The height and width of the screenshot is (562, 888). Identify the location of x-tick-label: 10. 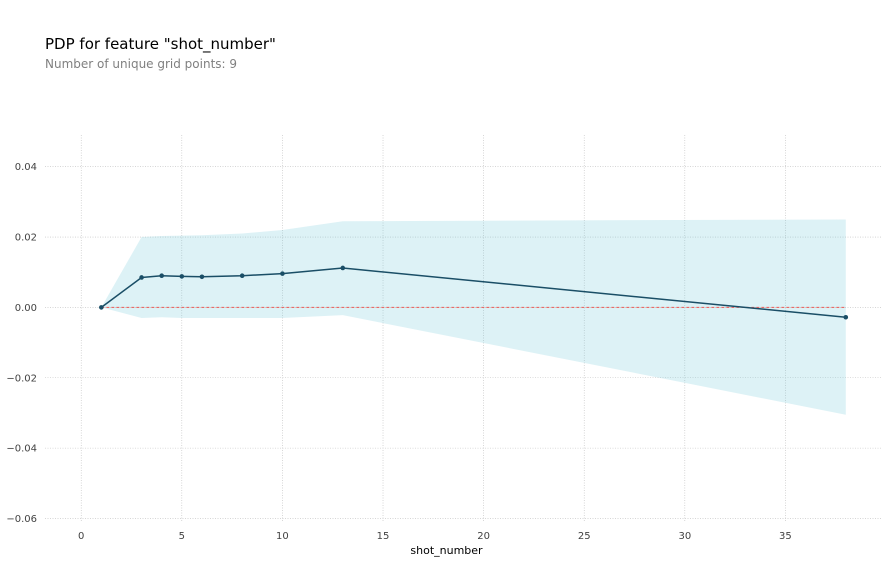
(282, 536).